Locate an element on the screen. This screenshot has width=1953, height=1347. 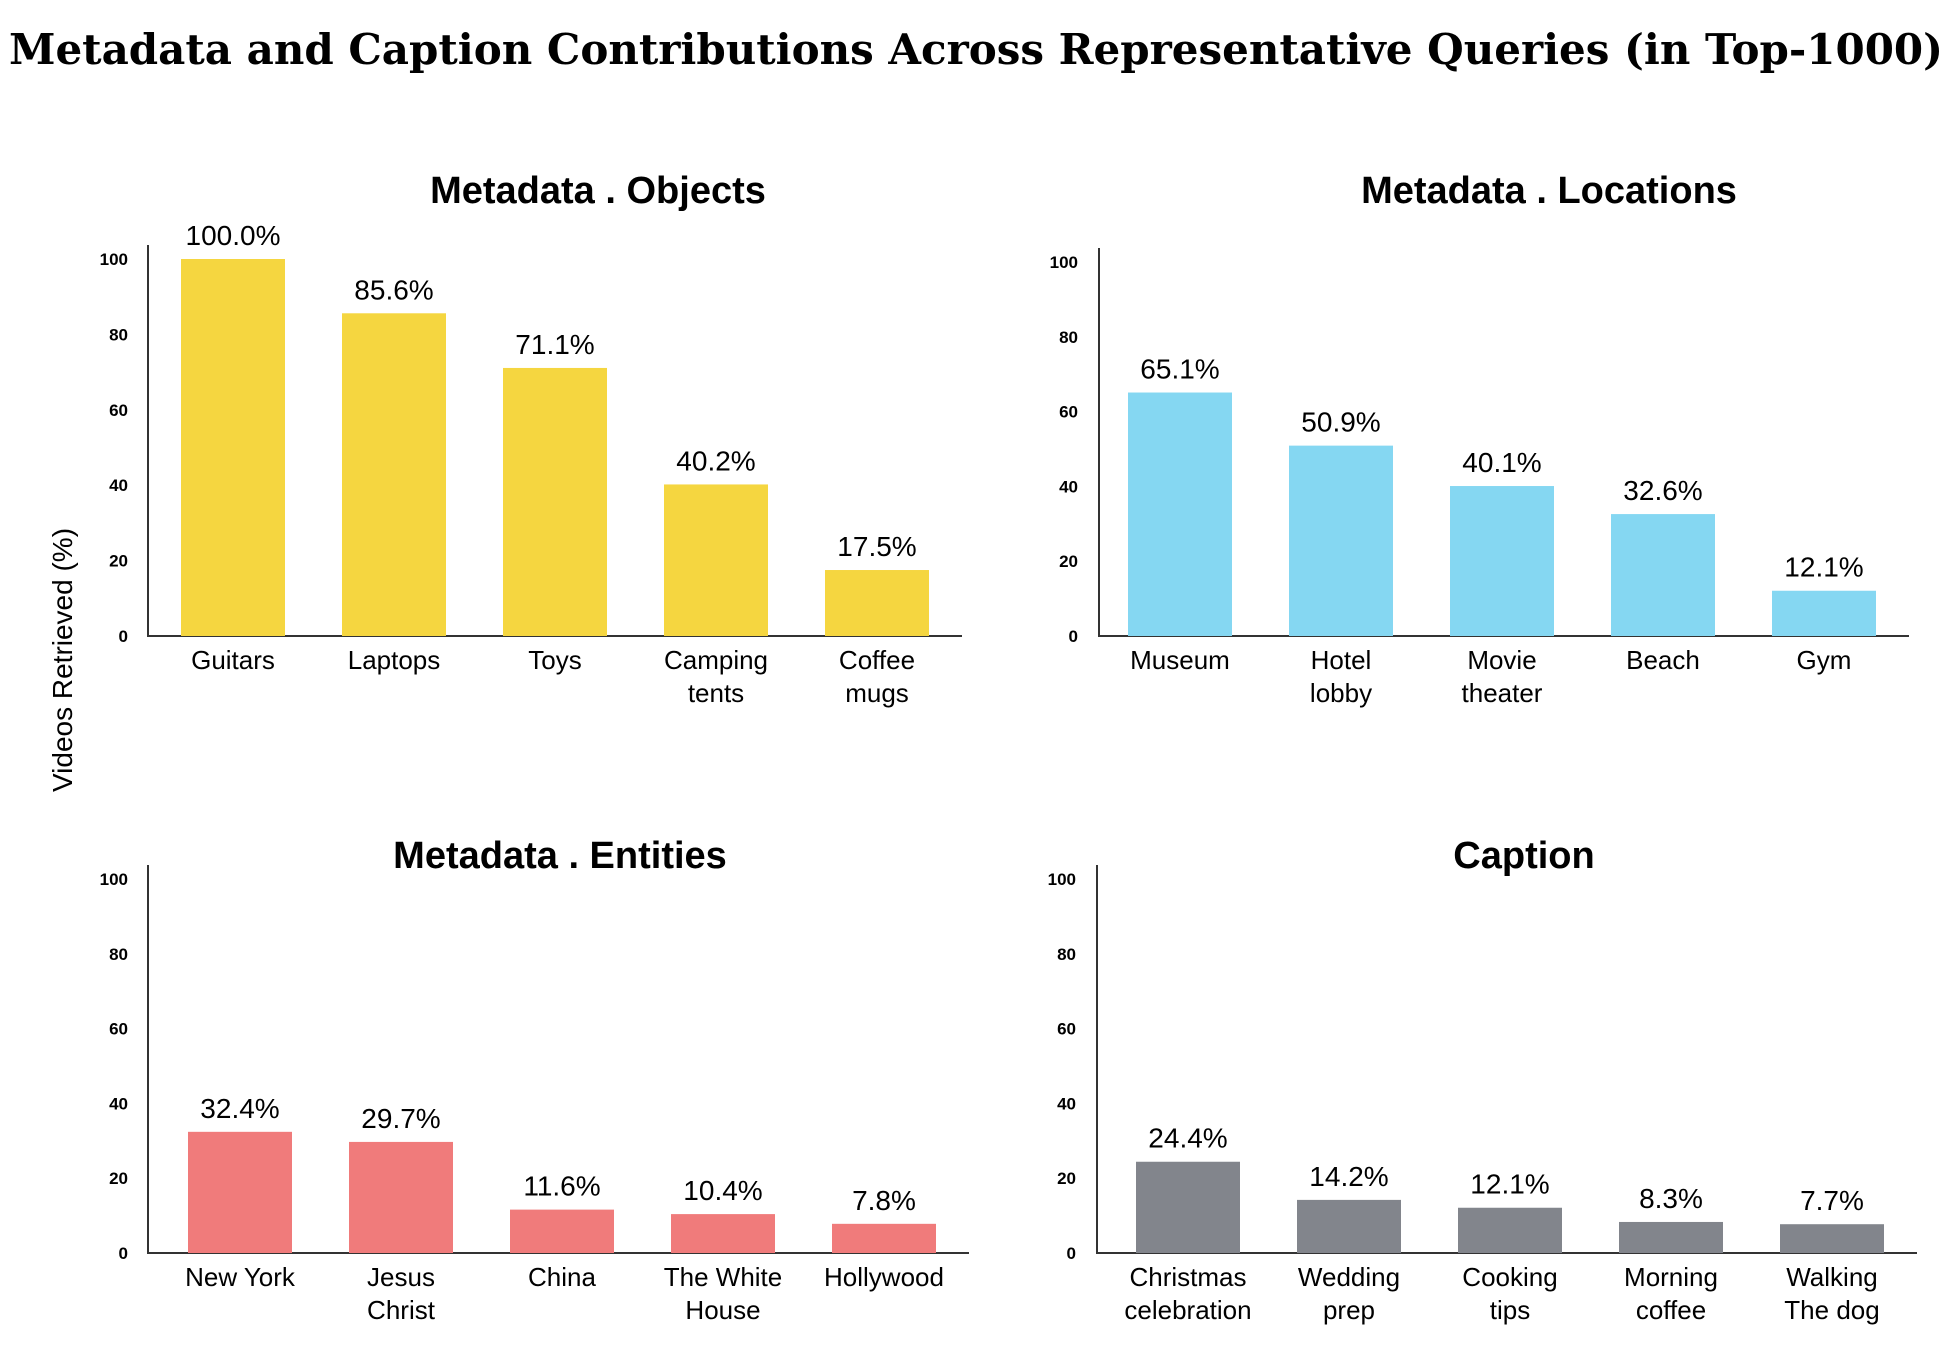
x-tick-label: Museum is located at coordinates (1180, 660).